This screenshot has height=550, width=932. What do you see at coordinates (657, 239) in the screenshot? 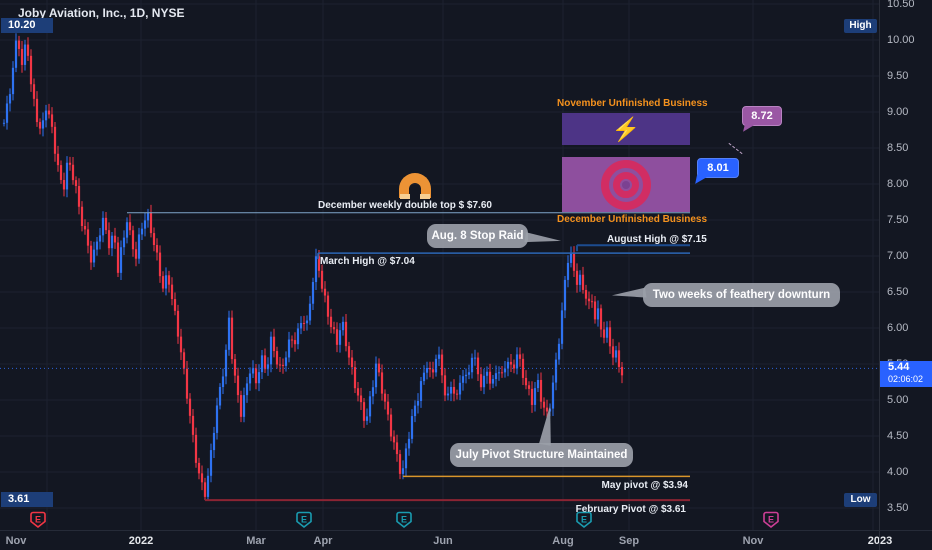
I see `august-high-annotation: August High @ $7.15` at bounding box center [657, 239].